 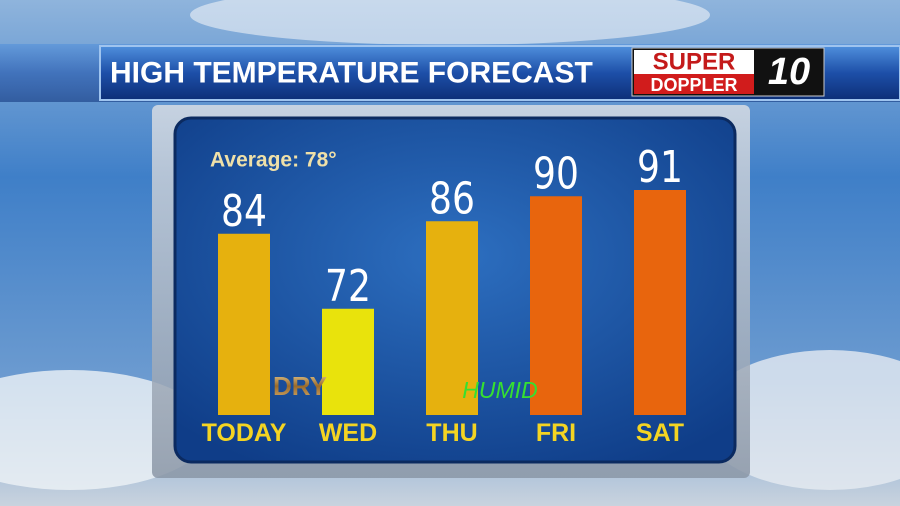 What do you see at coordinates (348, 433) in the screenshot?
I see `category-label: WED` at bounding box center [348, 433].